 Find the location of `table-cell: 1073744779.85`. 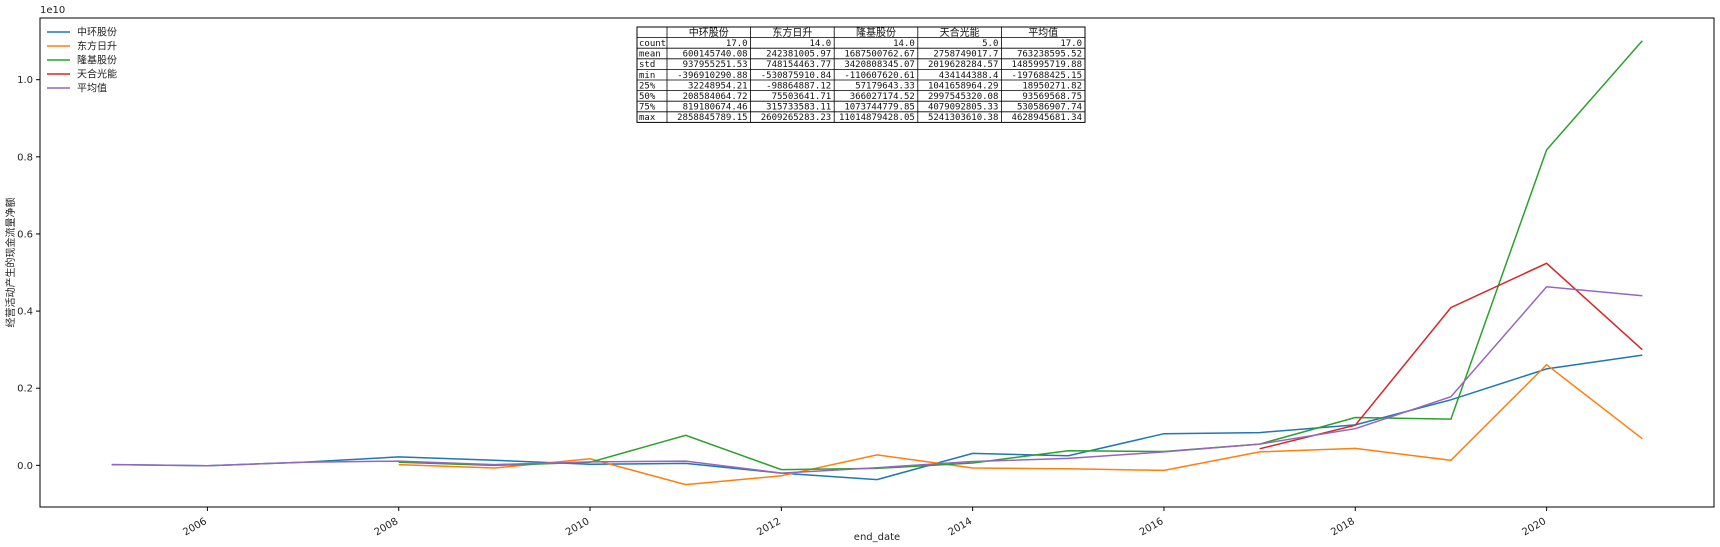

table-cell: 1073744779.85 is located at coordinates (879, 108).